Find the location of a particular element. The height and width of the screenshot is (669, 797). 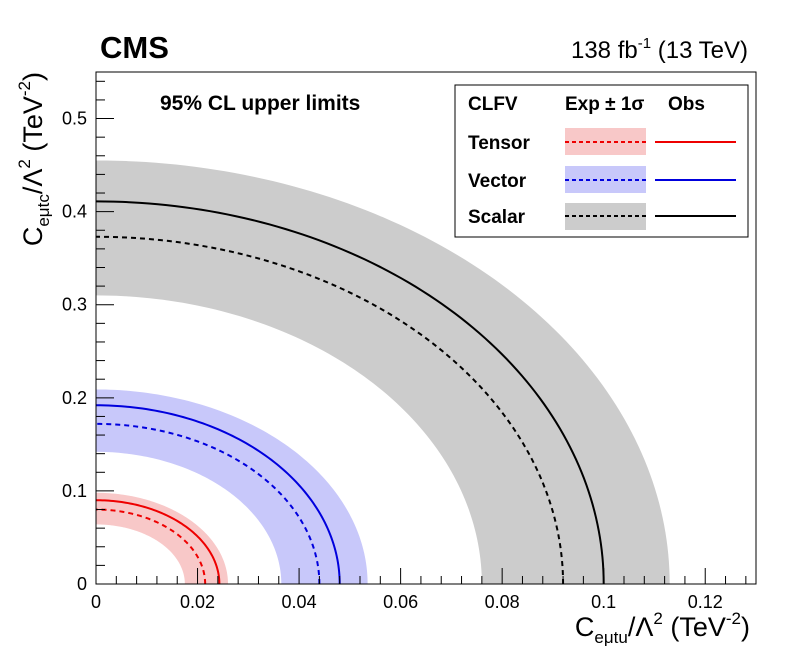

y-tick-label: 0.3 is located at coordinates (74, 305).